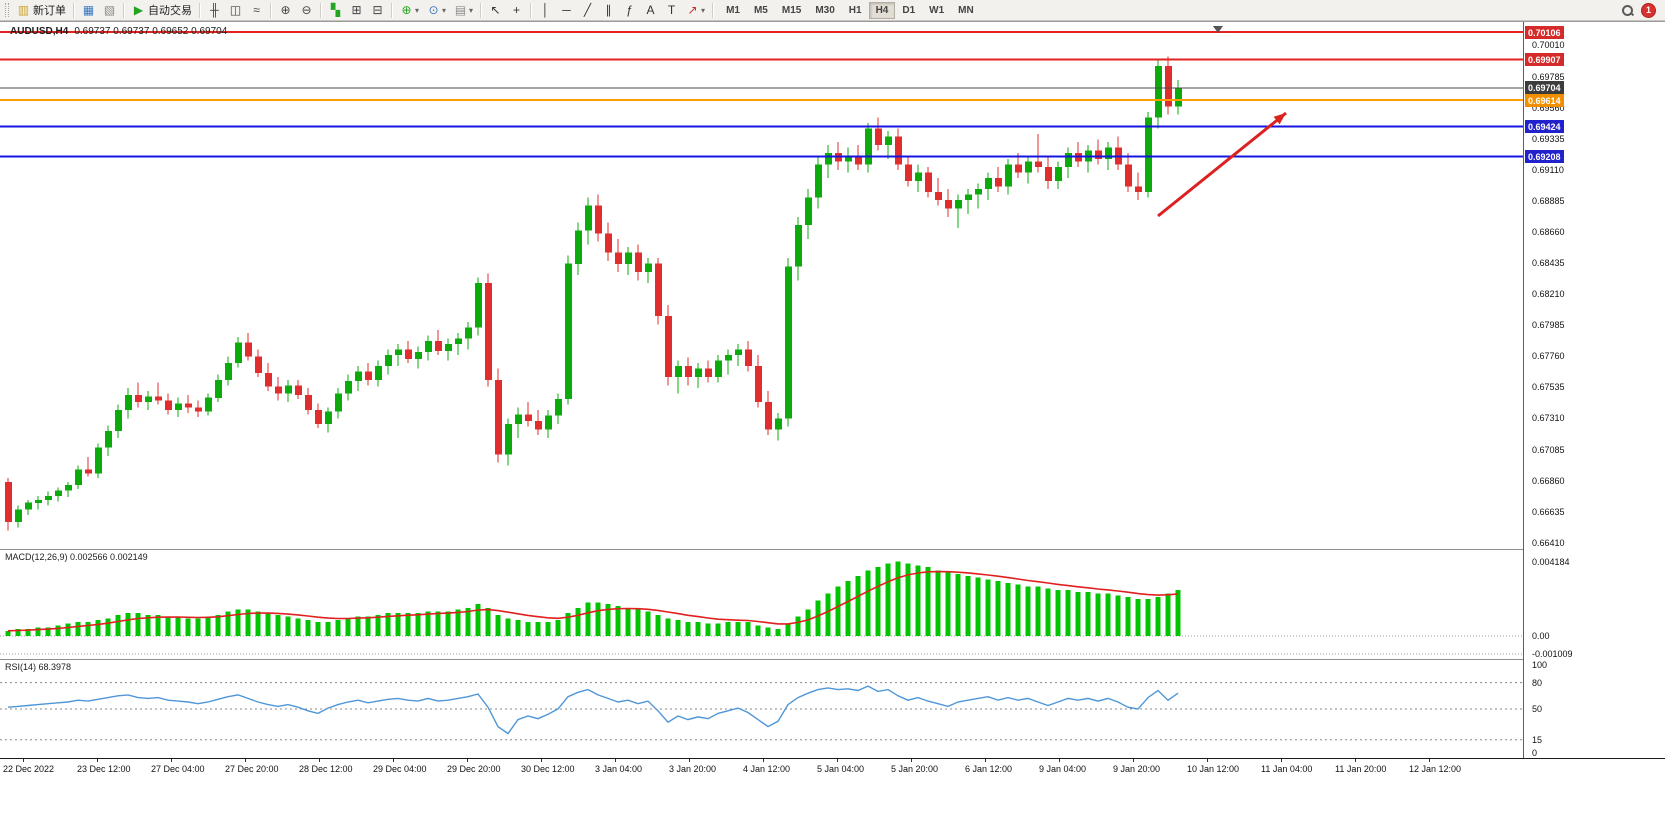 The width and height of the screenshot is (1665, 829). I want to click on text-icon: A, so click(650, 10).